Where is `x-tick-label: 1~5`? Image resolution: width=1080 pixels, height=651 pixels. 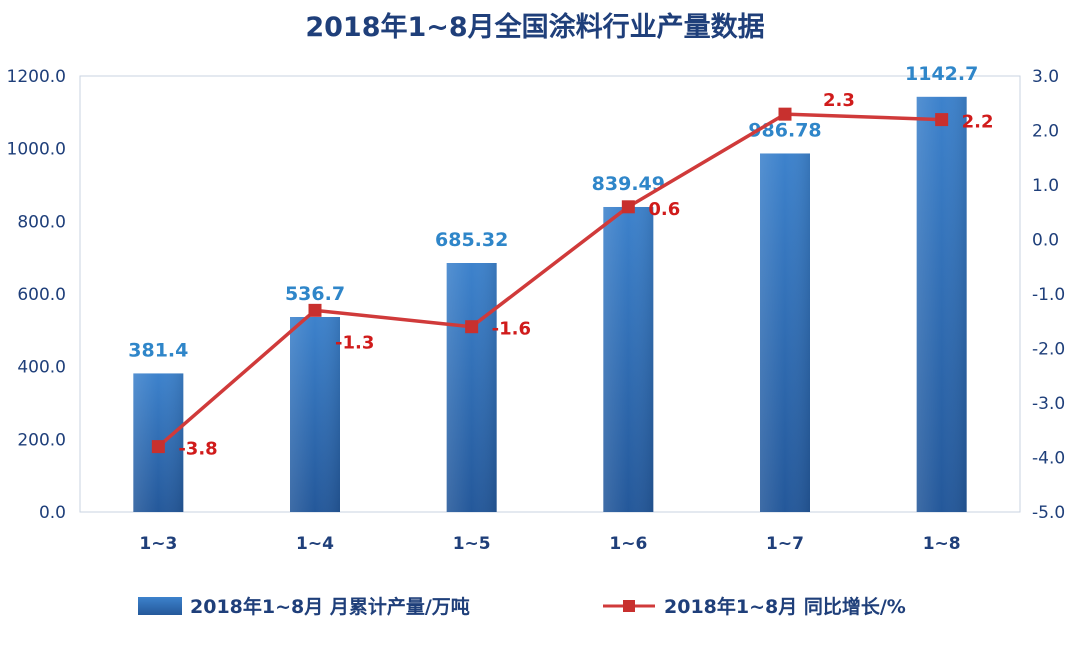
x-tick-label: 1~5 is located at coordinates (472, 544).